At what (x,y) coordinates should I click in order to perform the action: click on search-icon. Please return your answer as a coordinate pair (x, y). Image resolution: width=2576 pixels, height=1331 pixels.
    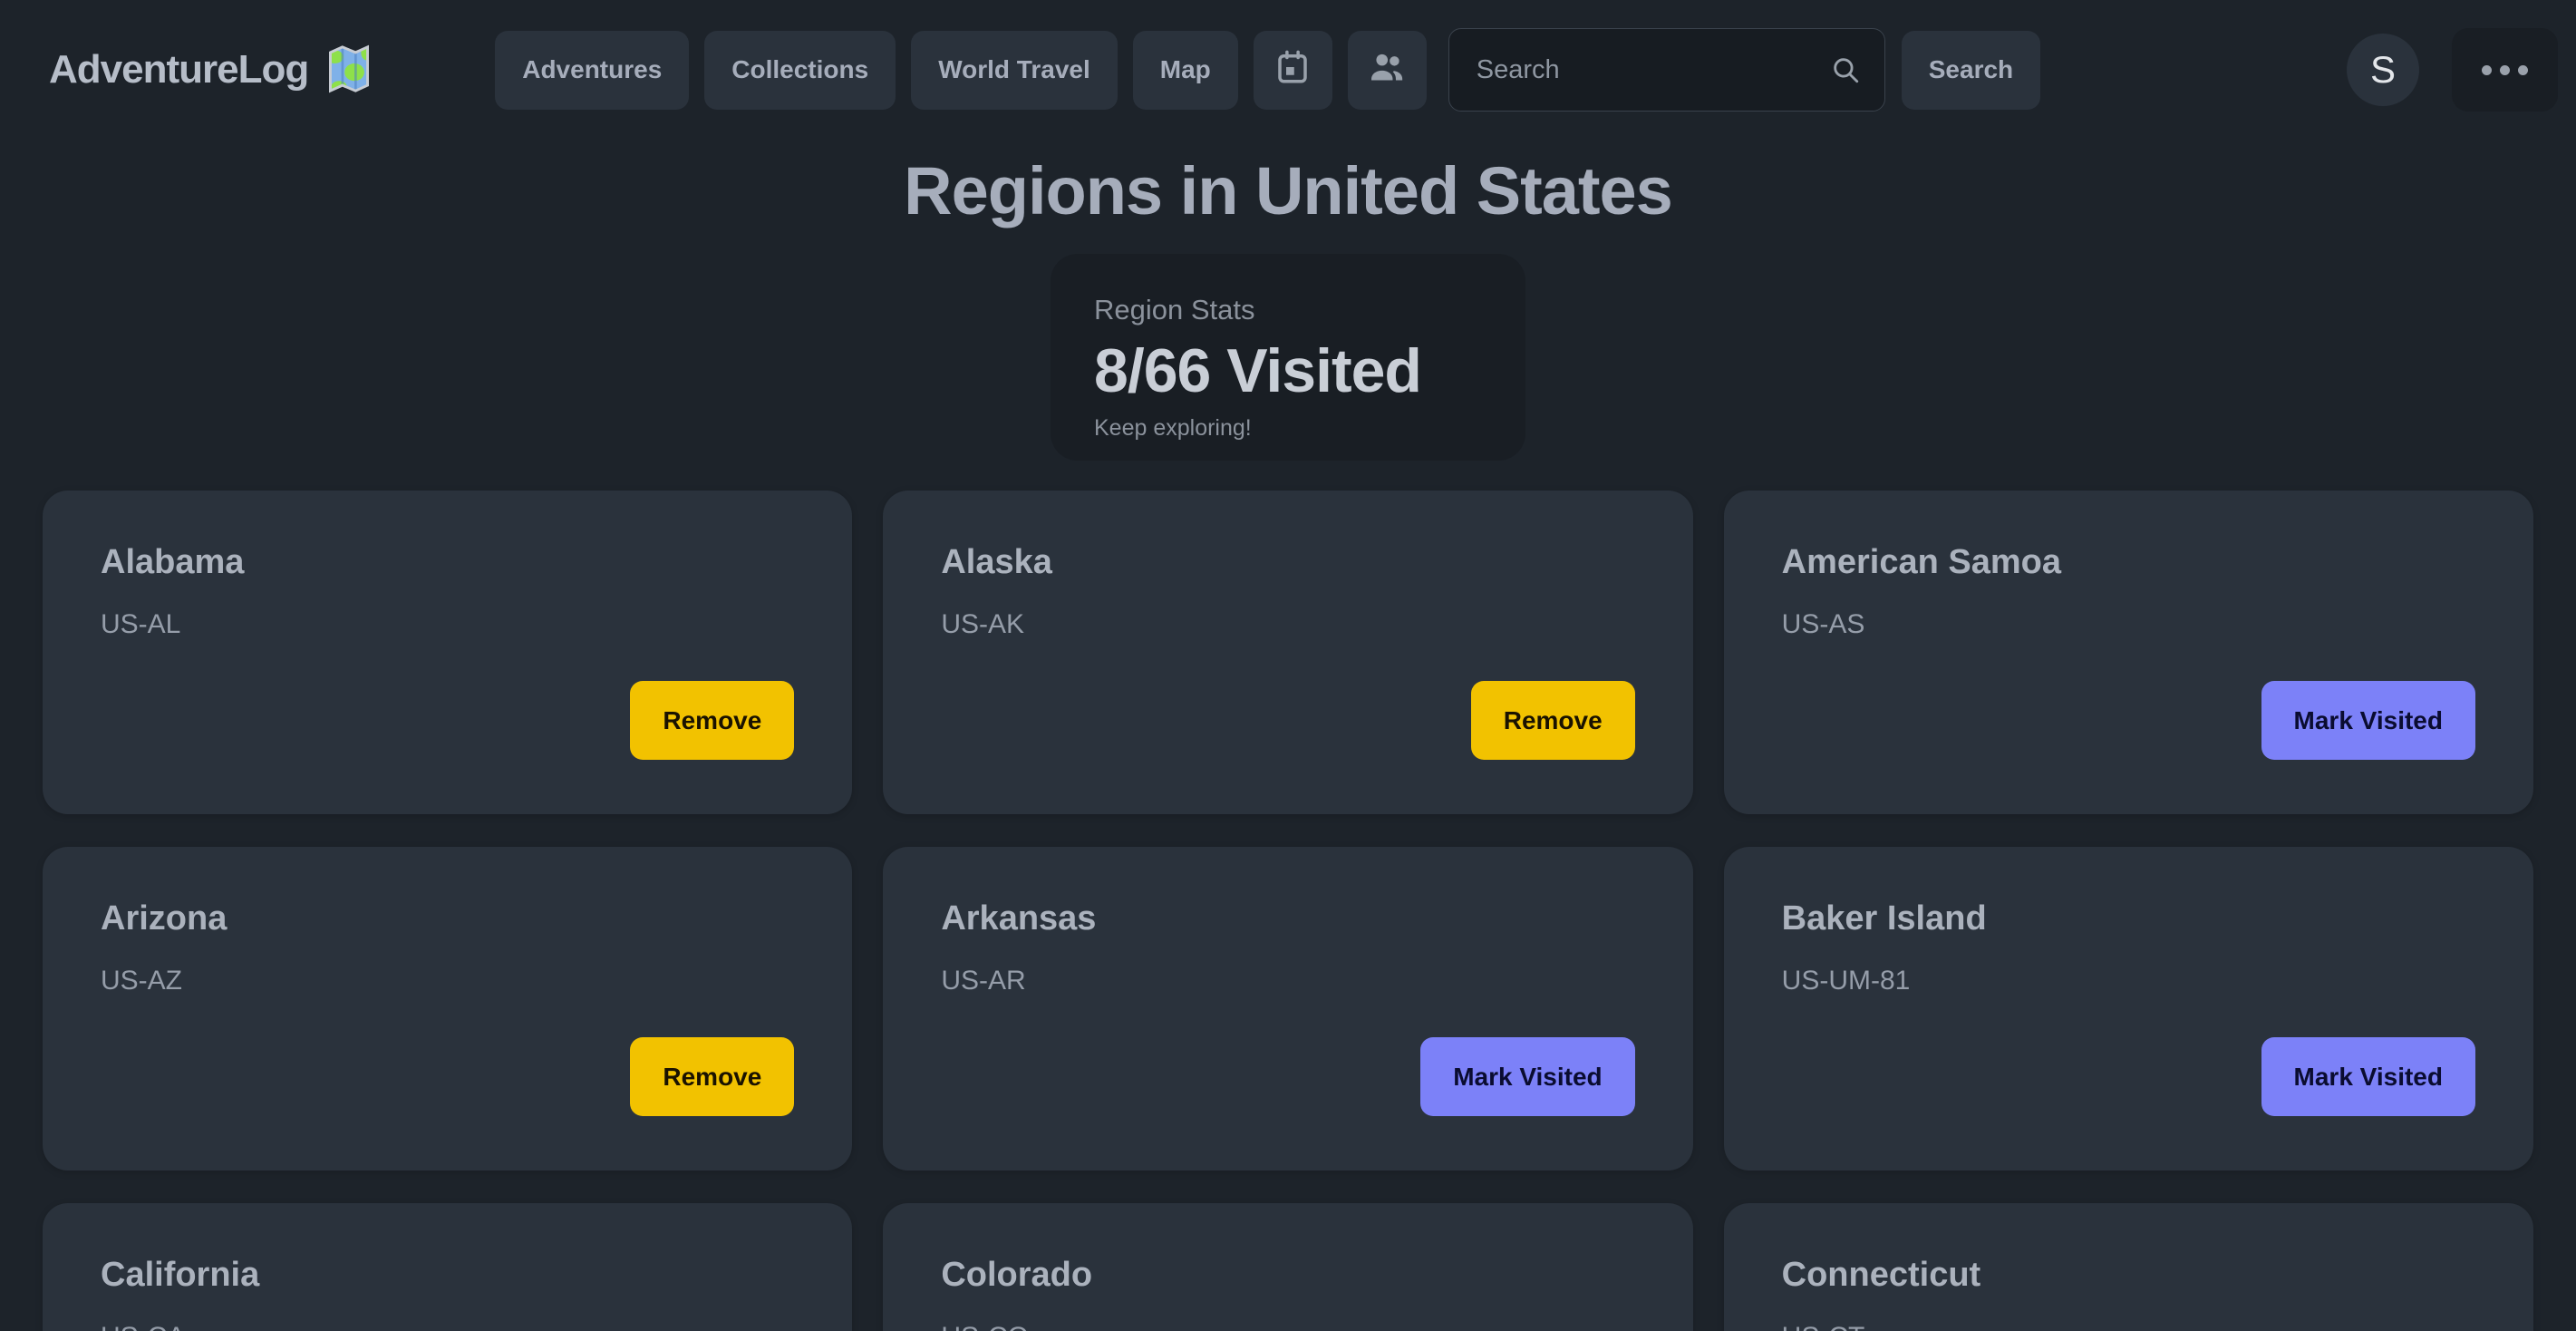
    Looking at the image, I should click on (1845, 69).